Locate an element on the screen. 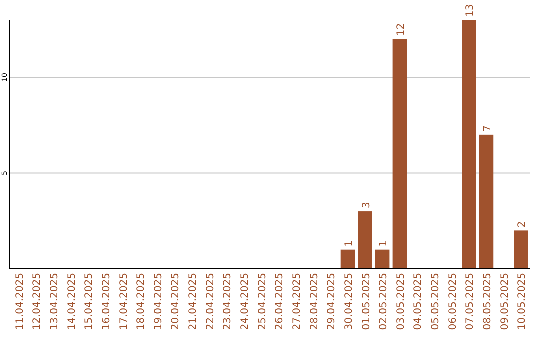 This screenshot has height=340, width=540. data-label: 2 is located at coordinates (522, 224).